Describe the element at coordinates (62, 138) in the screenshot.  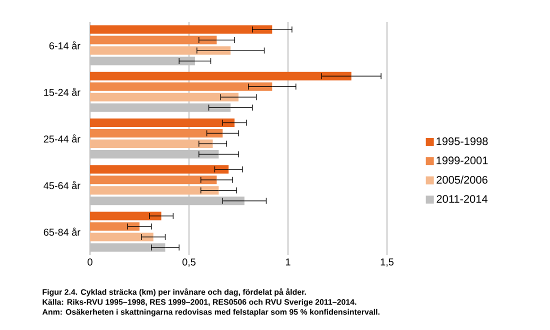
I see `y-tick-label: 25-44 år` at that location.